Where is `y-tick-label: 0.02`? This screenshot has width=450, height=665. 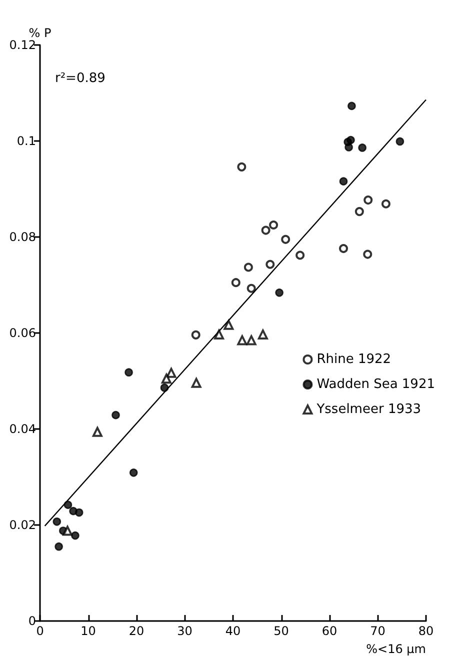 y-tick-label: 0.02 is located at coordinates (22, 525).